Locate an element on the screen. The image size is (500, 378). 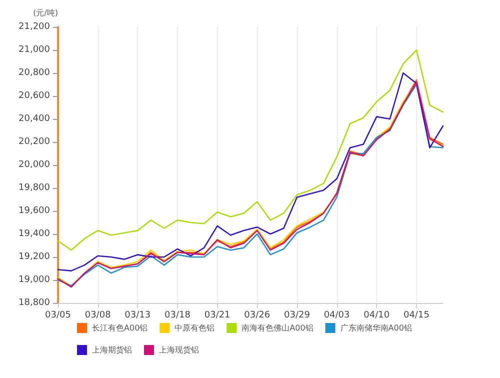
y-axis-title: (元/吨) is located at coordinates (45, 13).